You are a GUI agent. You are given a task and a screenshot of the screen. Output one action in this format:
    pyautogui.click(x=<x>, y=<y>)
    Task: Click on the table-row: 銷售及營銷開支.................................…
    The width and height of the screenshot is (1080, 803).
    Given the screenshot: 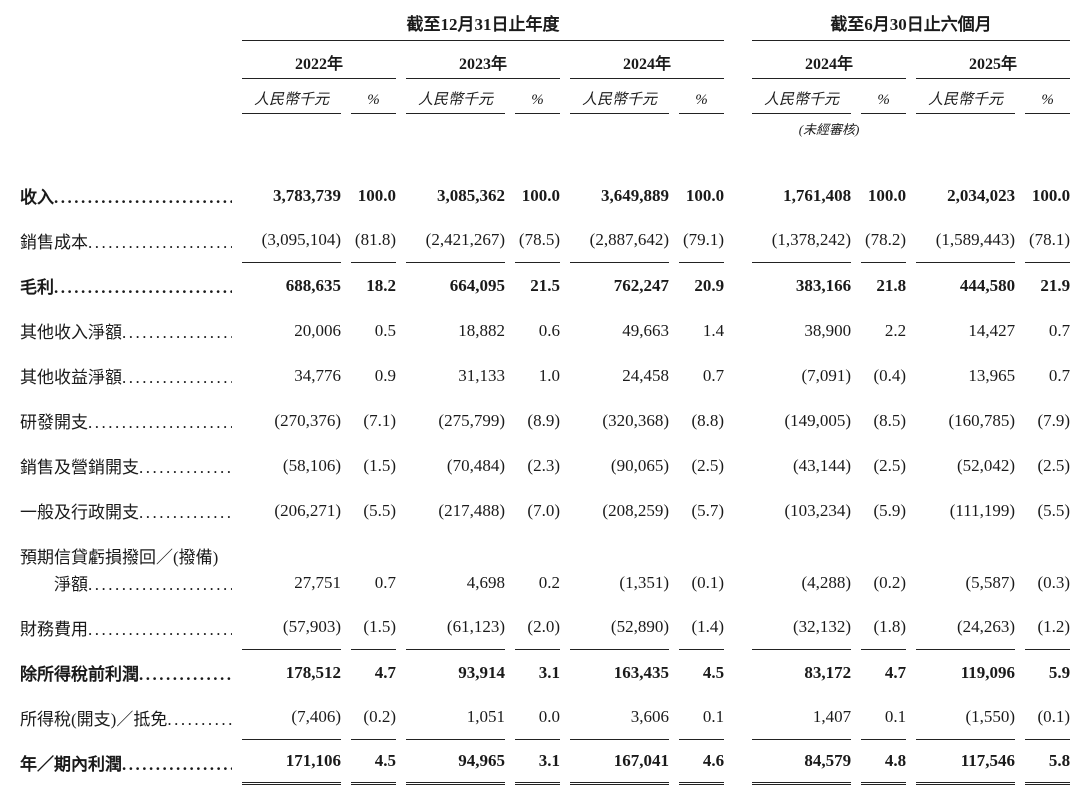 What is the action you would take?
    pyautogui.click(x=545, y=465)
    